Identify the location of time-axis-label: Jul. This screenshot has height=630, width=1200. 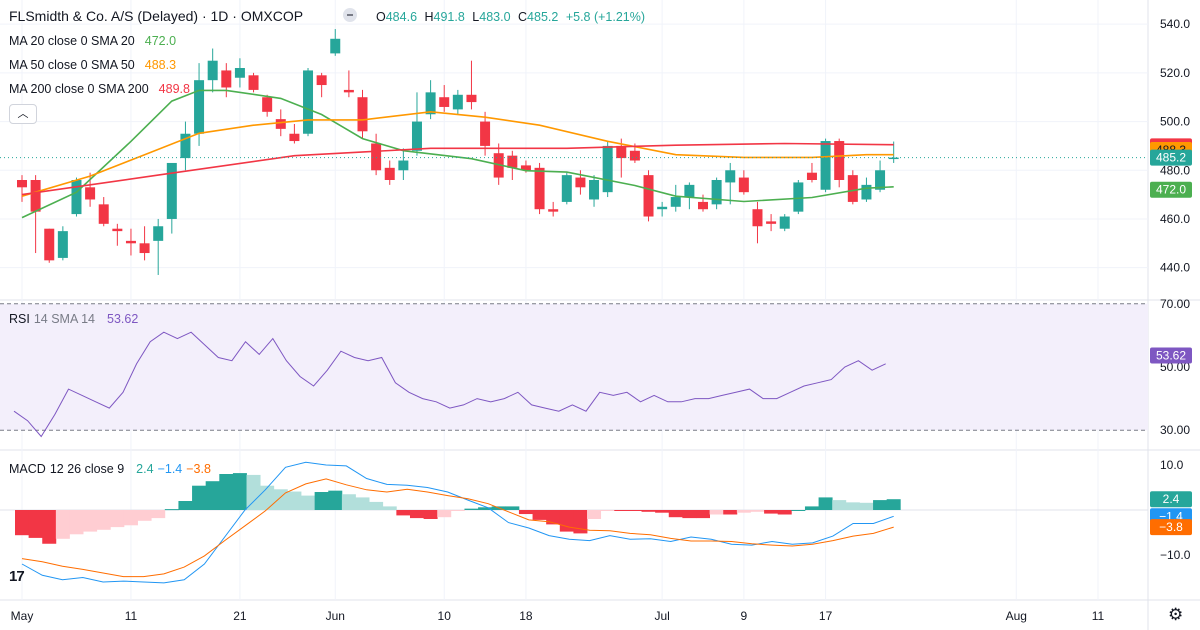
(661, 616).